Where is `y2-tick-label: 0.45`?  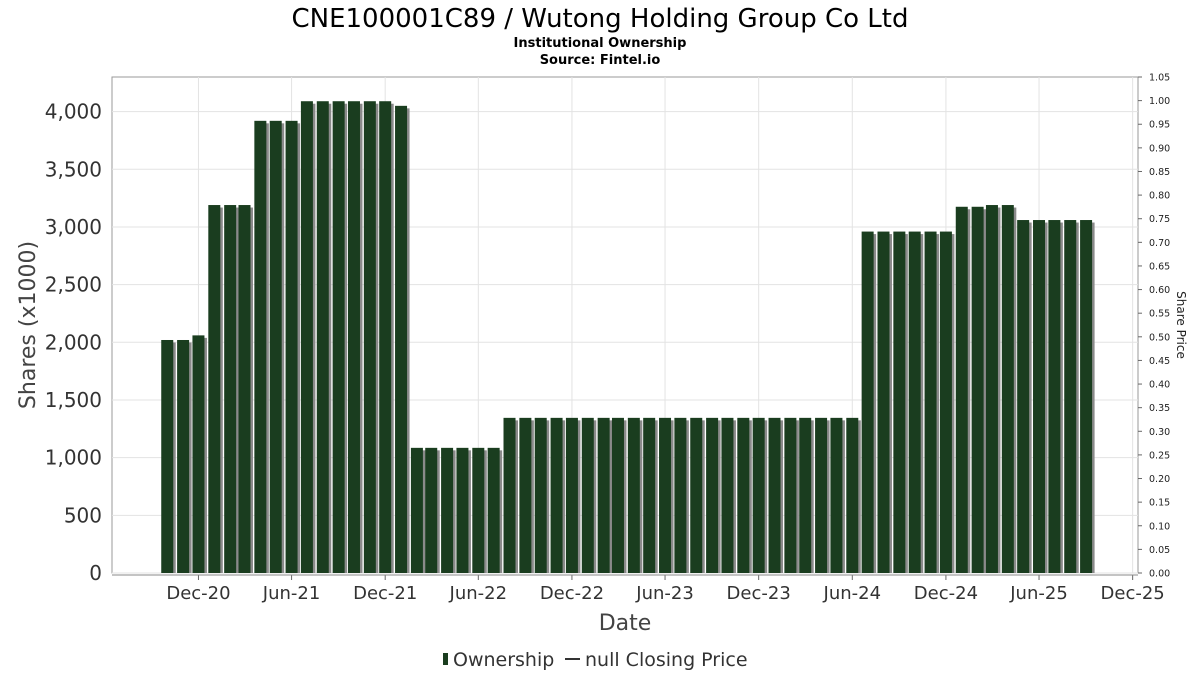 y2-tick-label: 0.45 is located at coordinates (1159, 361).